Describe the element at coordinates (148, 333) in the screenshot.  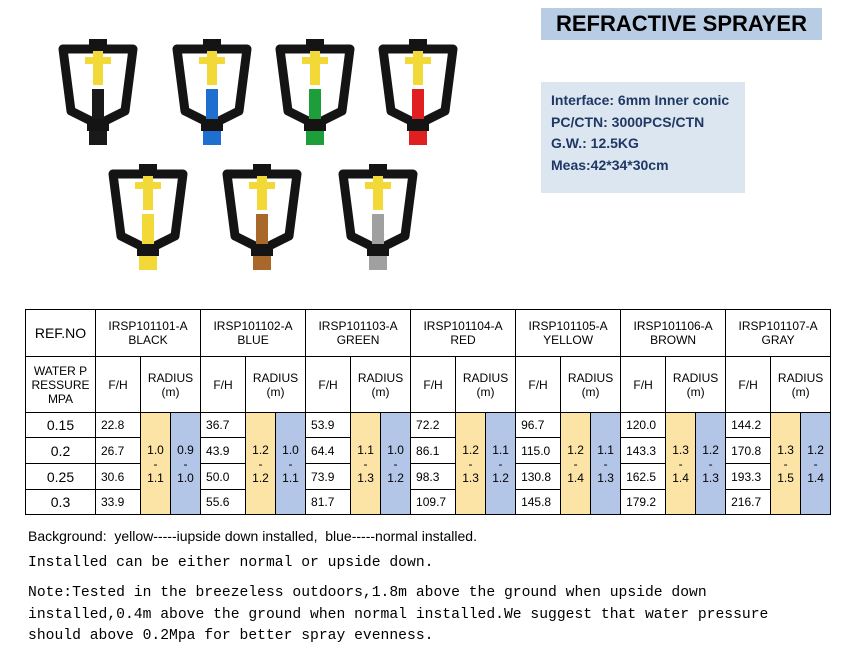
I see `model-header: IRSP101101-A BLACK` at that location.